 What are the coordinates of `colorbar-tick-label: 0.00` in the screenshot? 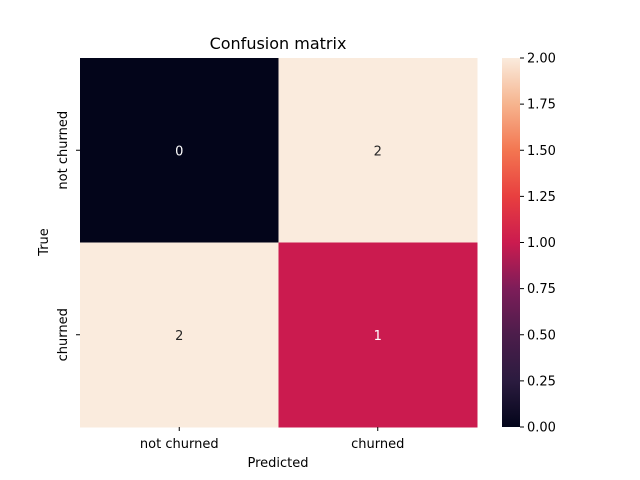 It's located at (541, 428).